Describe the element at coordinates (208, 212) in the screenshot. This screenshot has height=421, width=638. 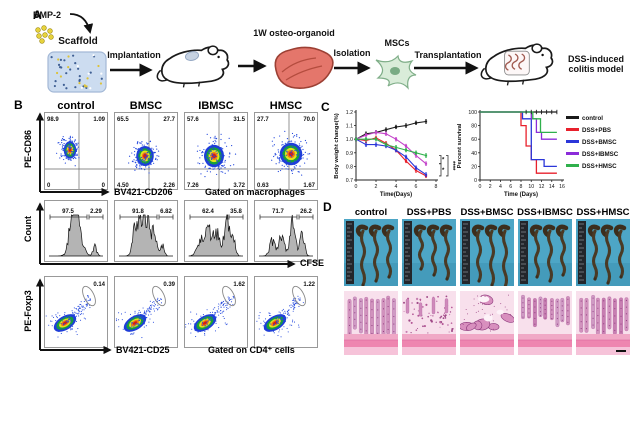
I see `svg-text: 62.4` at that location.